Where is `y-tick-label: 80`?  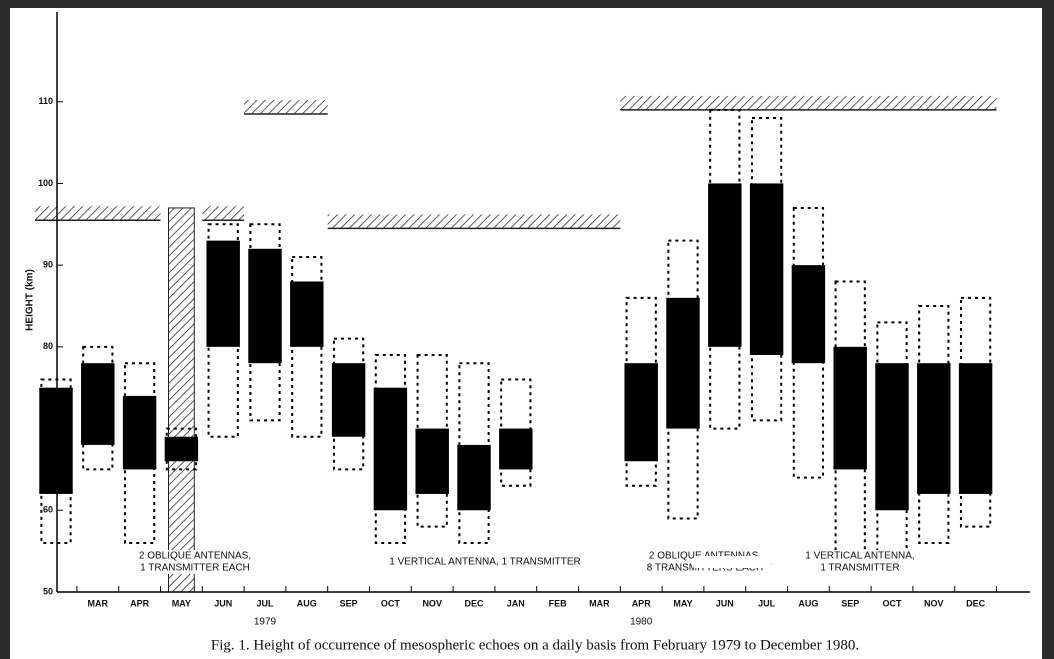 y-tick-label: 80 is located at coordinates (48, 346).